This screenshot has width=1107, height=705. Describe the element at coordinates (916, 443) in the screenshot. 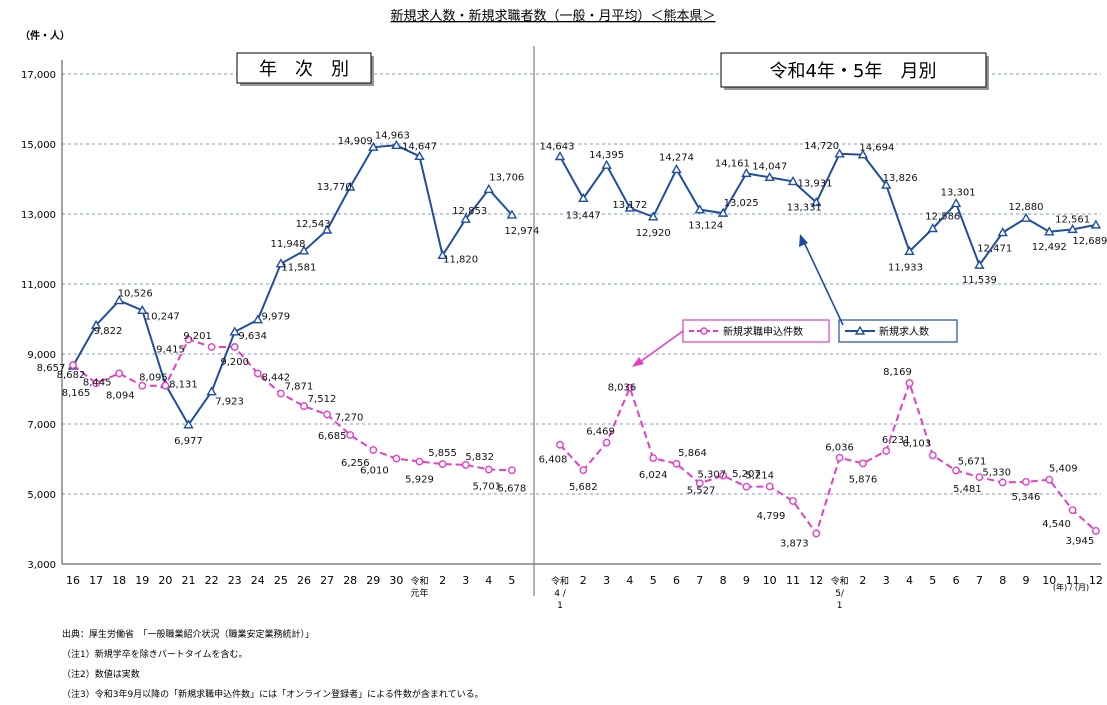

I see `data-label: 6,103` at that location.